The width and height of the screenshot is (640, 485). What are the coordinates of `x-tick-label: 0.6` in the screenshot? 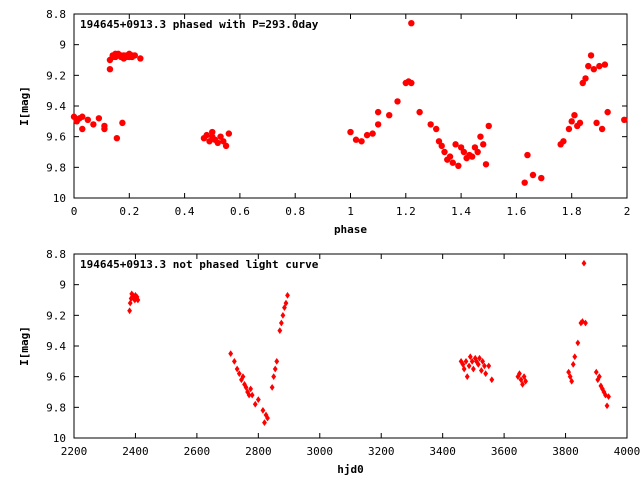 It's located at (240, 211).